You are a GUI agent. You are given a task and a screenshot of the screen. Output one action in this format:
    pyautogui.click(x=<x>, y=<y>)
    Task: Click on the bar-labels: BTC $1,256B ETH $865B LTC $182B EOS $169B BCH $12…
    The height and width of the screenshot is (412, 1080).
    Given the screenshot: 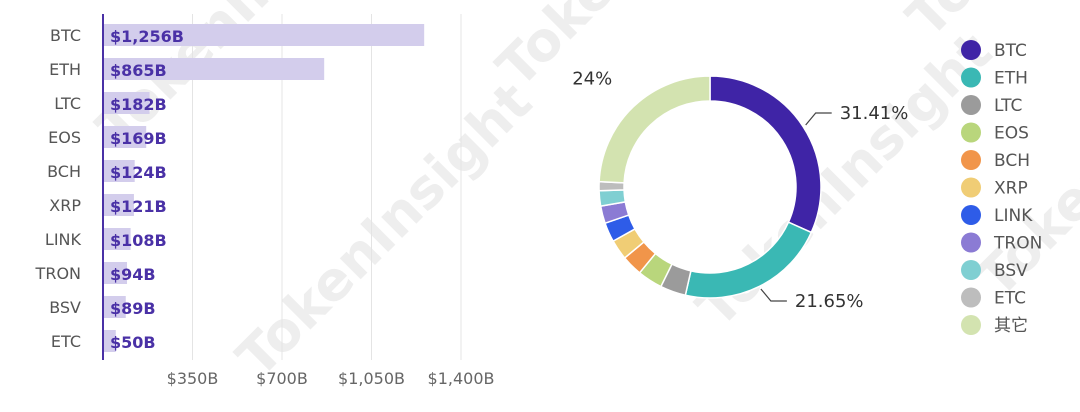 What is the action you would take?
    pyautogui.click(x=109, y=189)
    